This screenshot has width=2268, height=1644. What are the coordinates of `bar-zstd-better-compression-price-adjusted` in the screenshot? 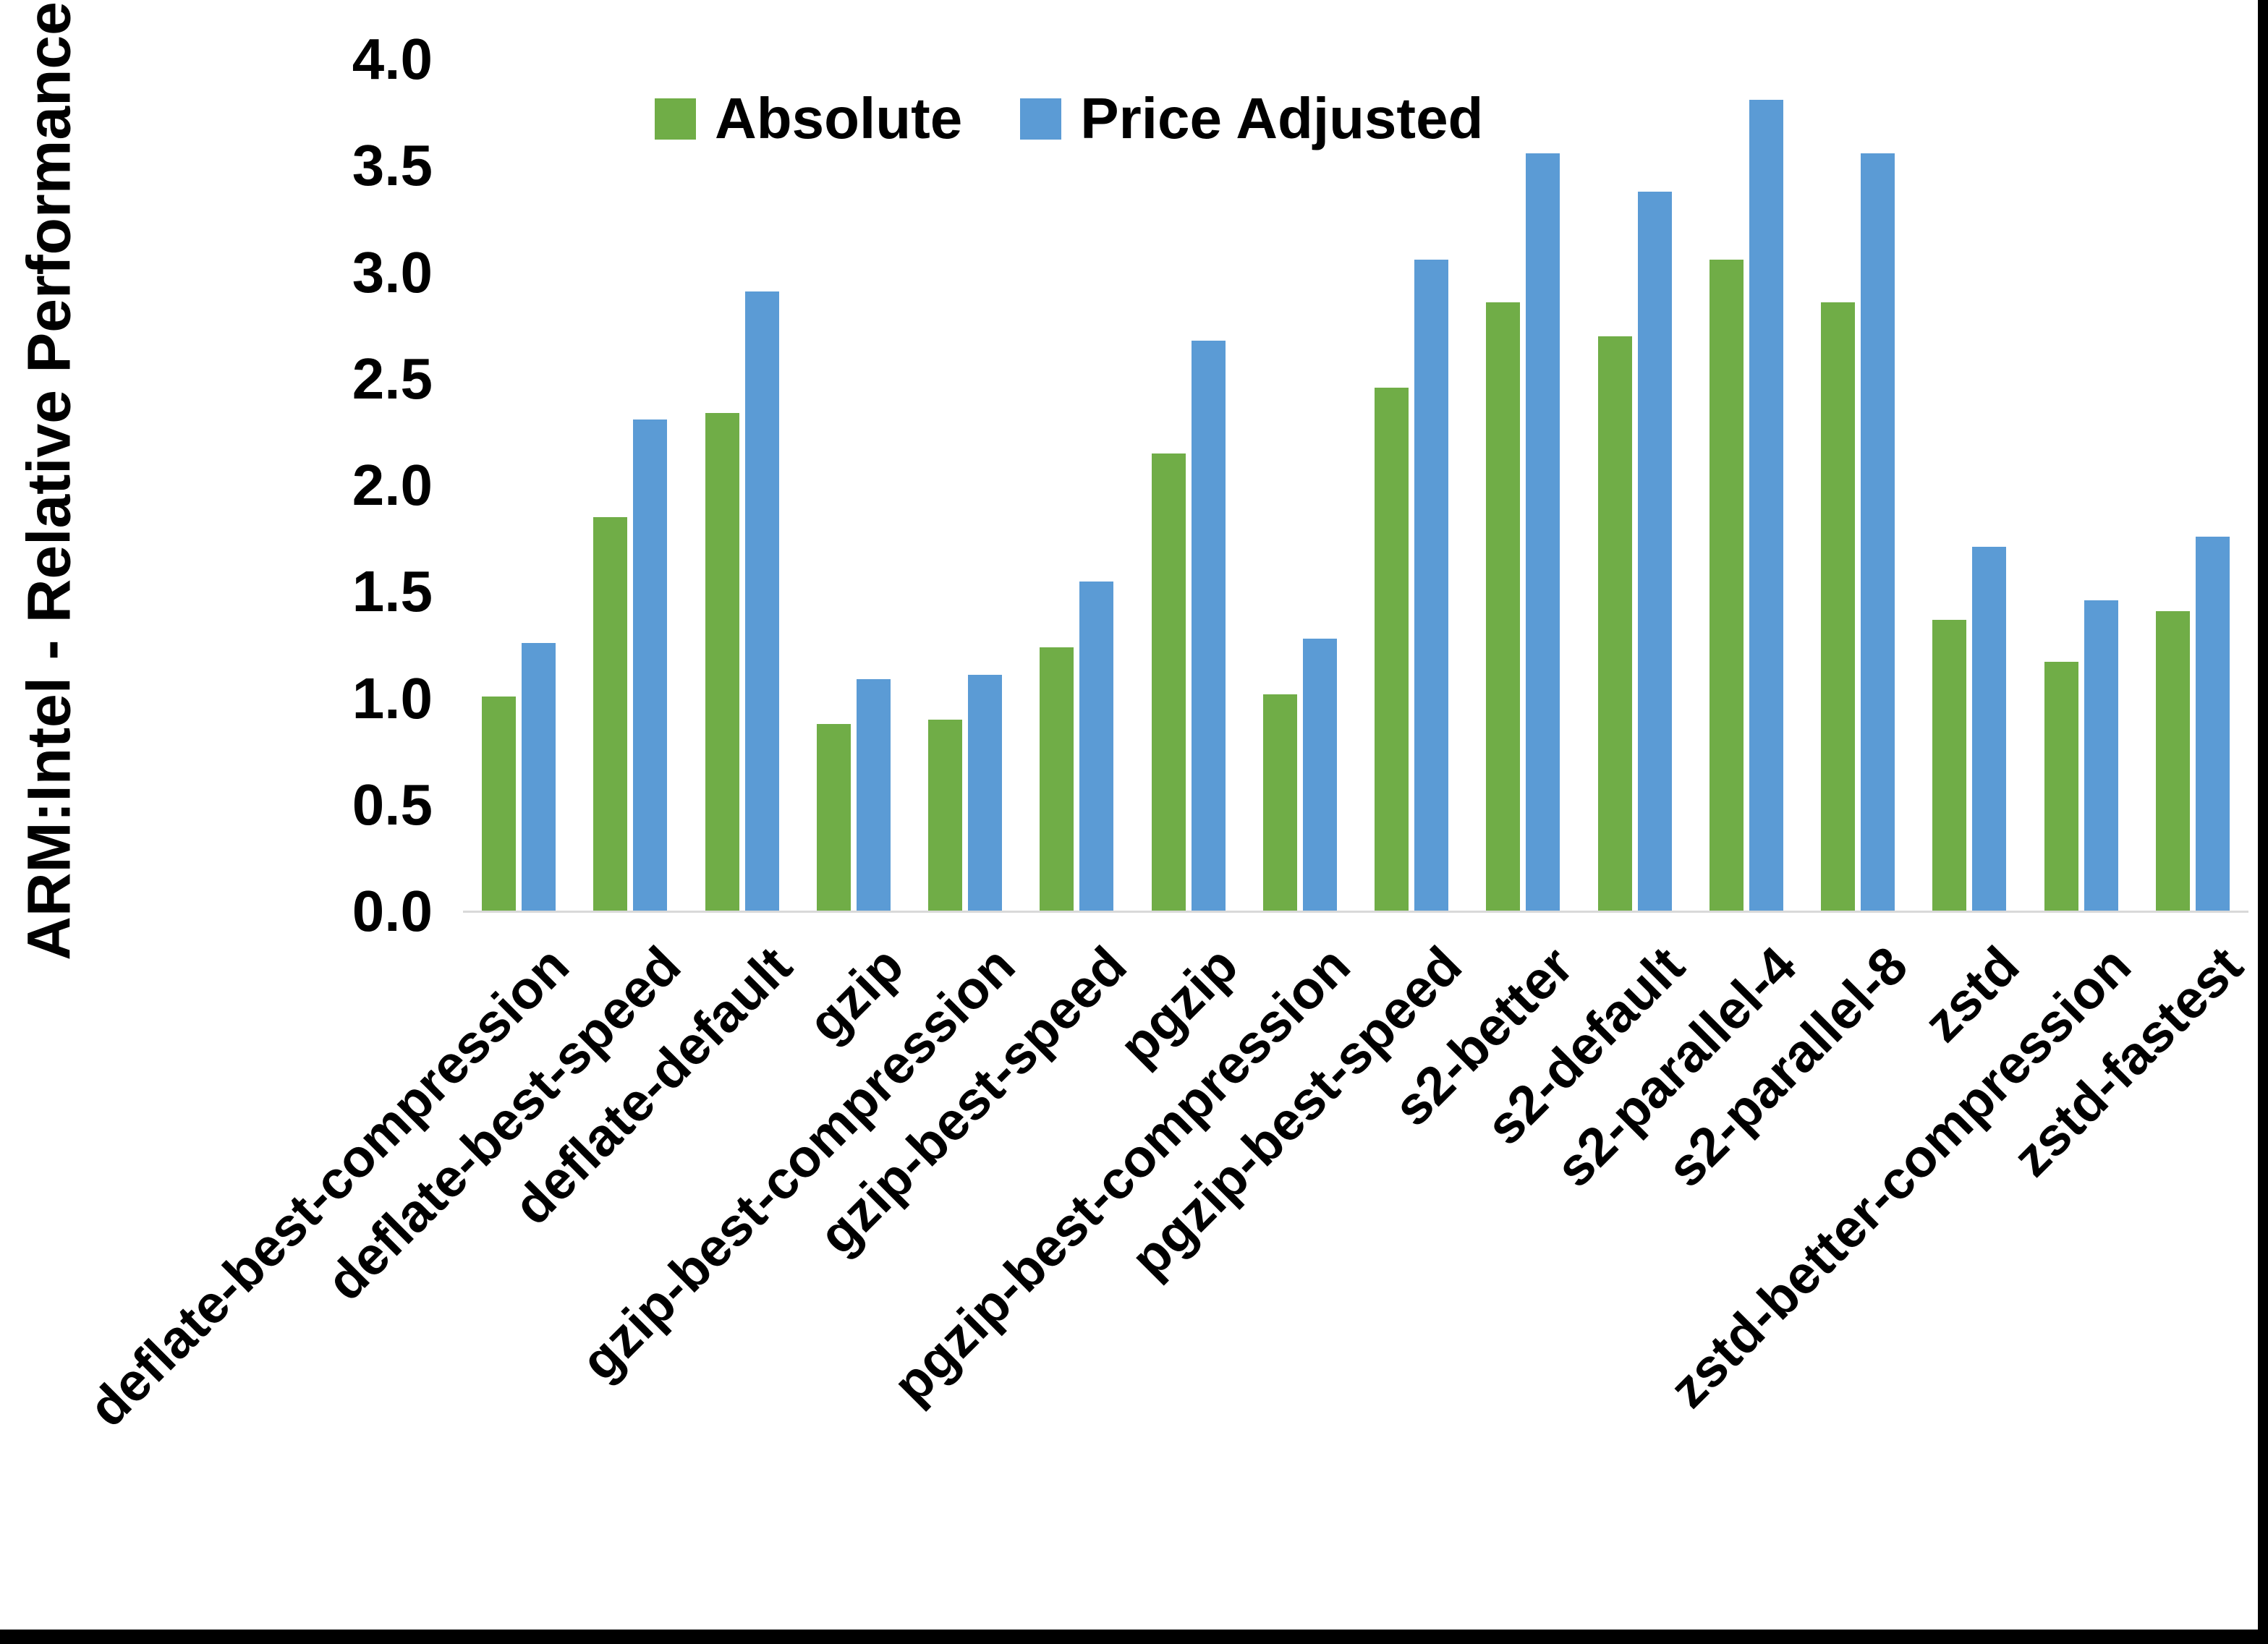 It's located at (2101, 755).